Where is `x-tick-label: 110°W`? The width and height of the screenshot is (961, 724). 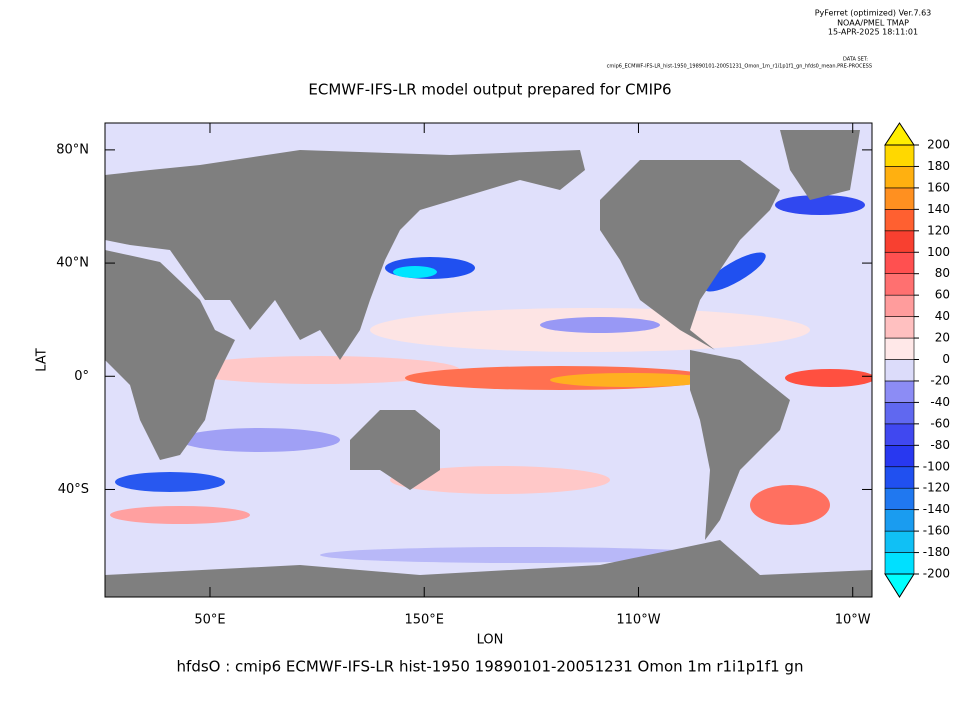
x-tick-label: 110°W is located at coordinates (638, 620).